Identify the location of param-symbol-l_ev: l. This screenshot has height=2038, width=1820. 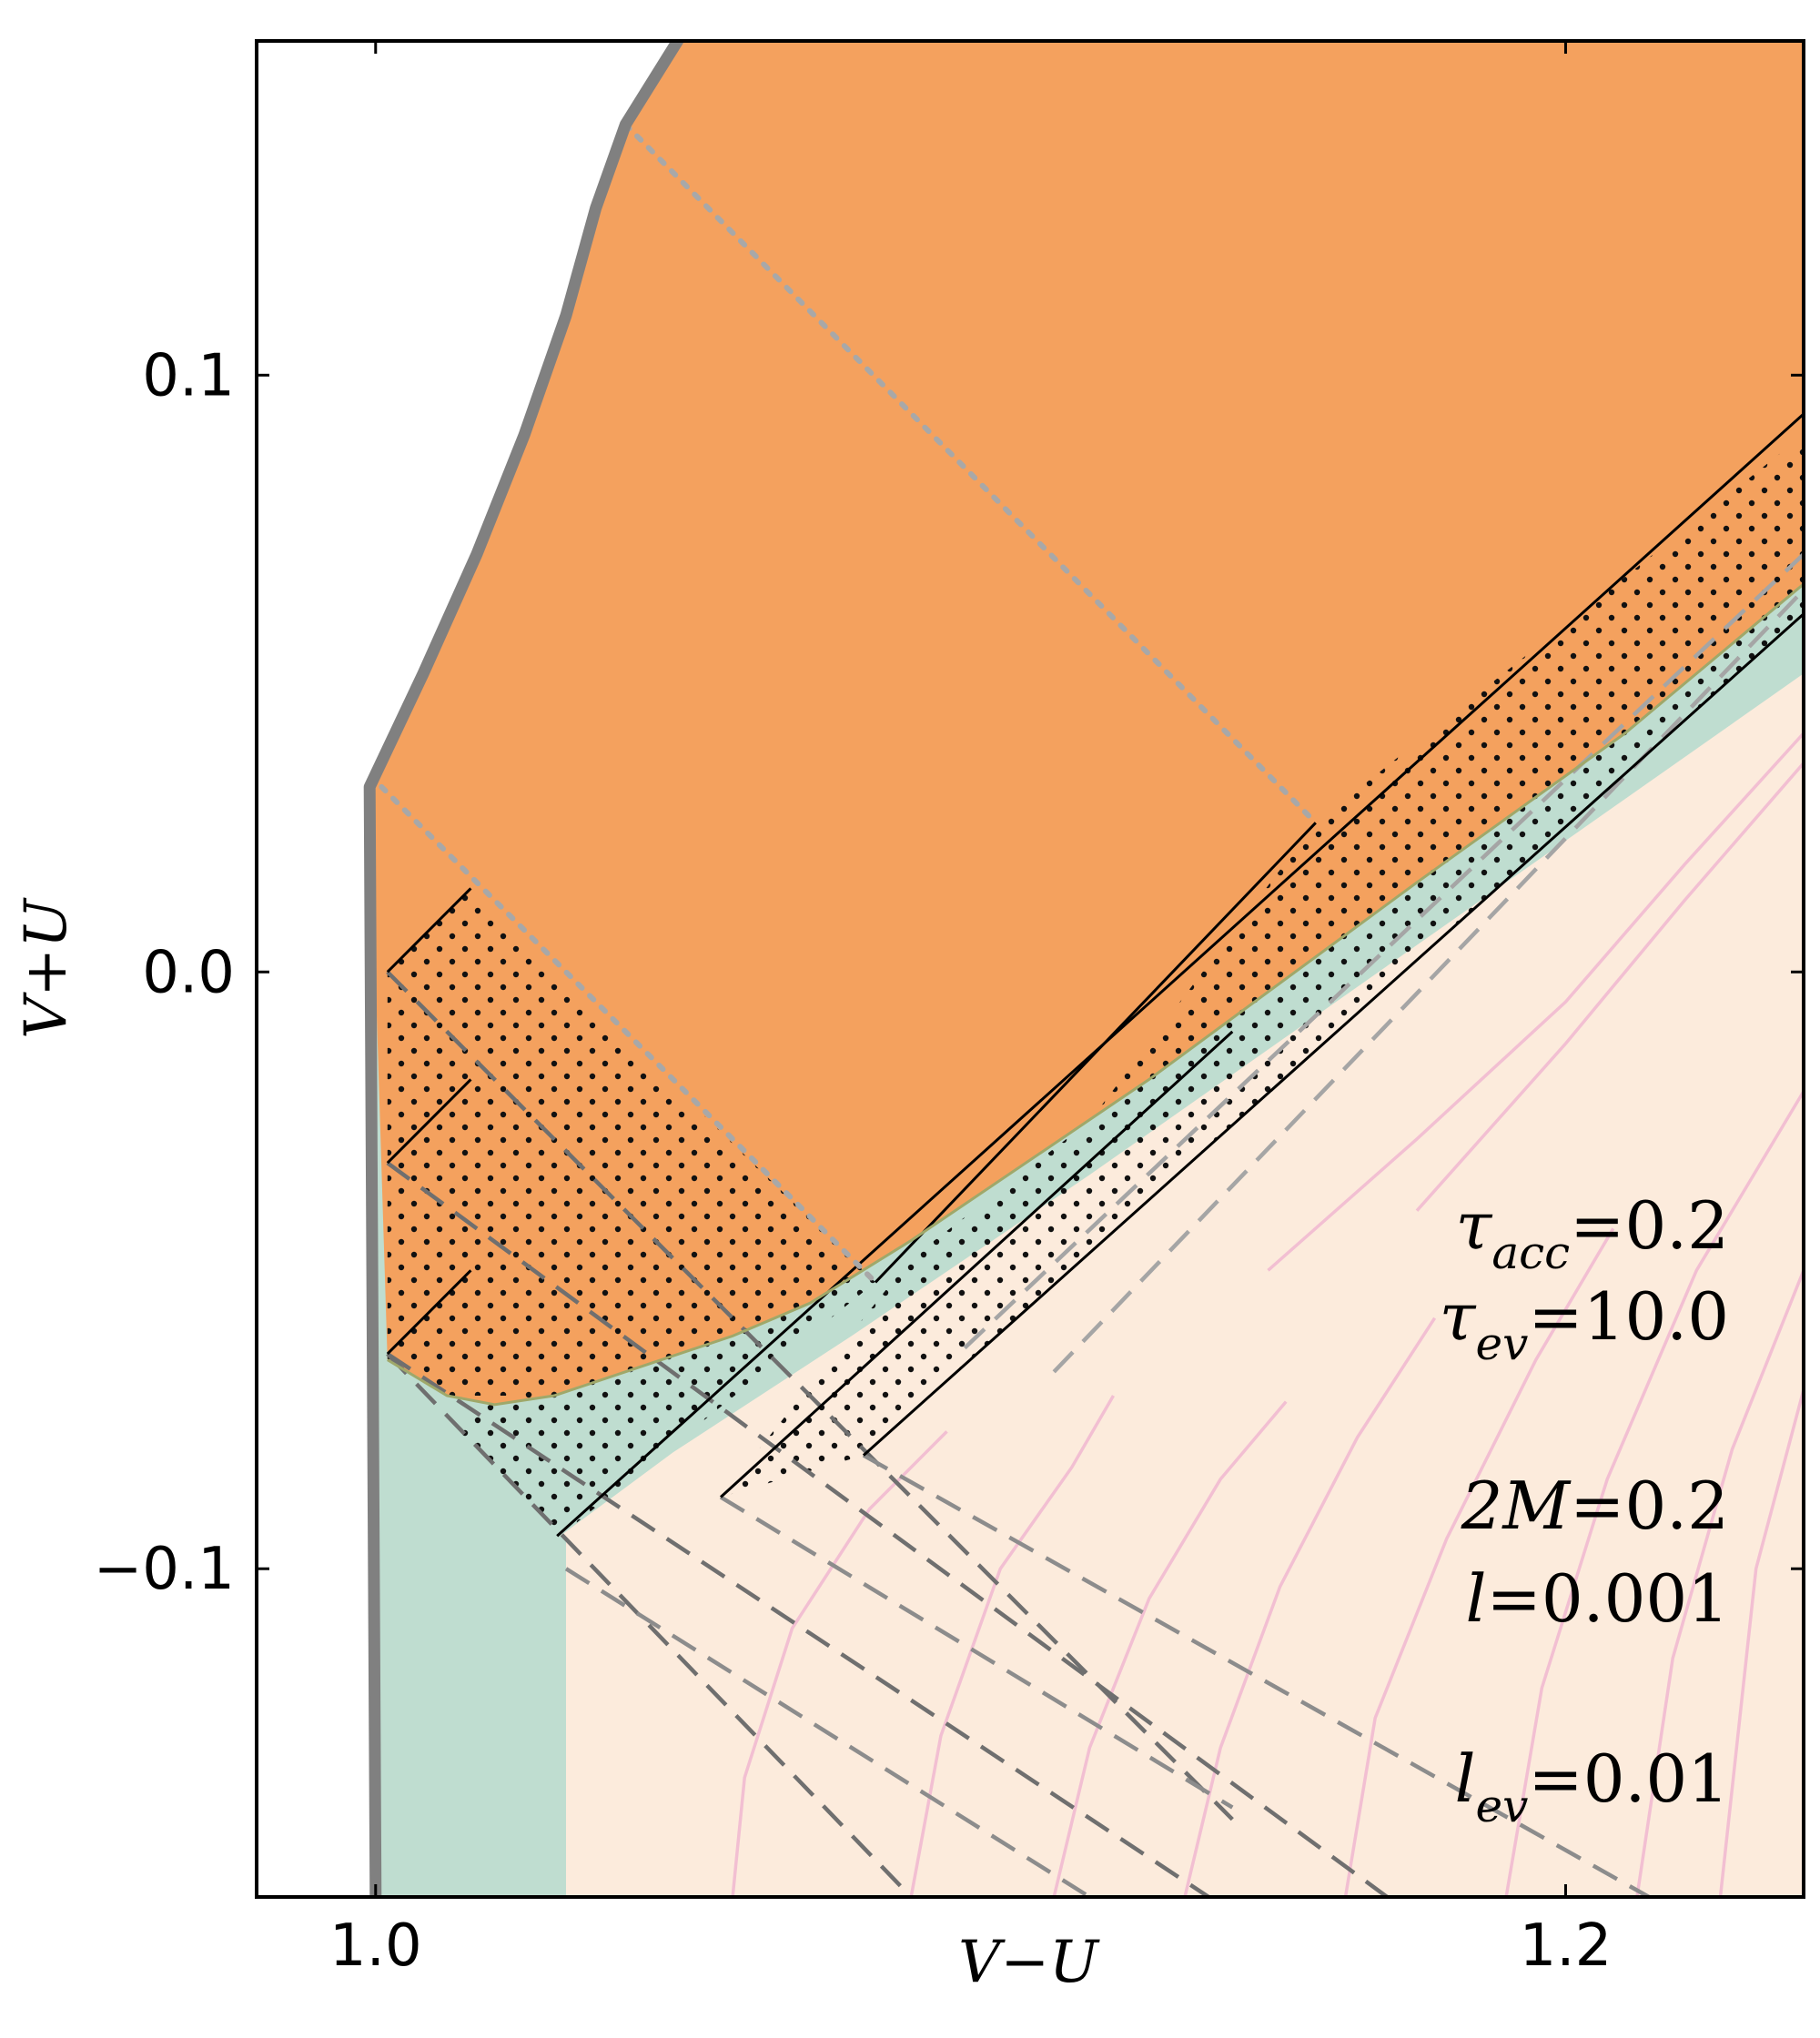
(1464, 1778).